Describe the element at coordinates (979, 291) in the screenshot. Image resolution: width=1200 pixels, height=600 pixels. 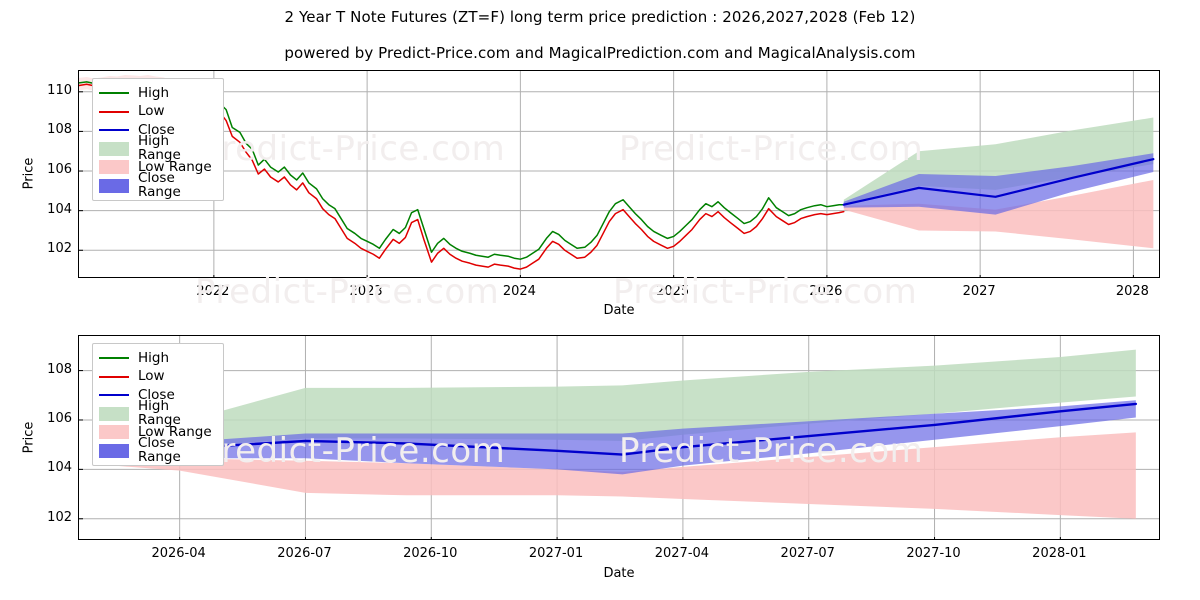
I see `x-tick-label: 2027` at that location.